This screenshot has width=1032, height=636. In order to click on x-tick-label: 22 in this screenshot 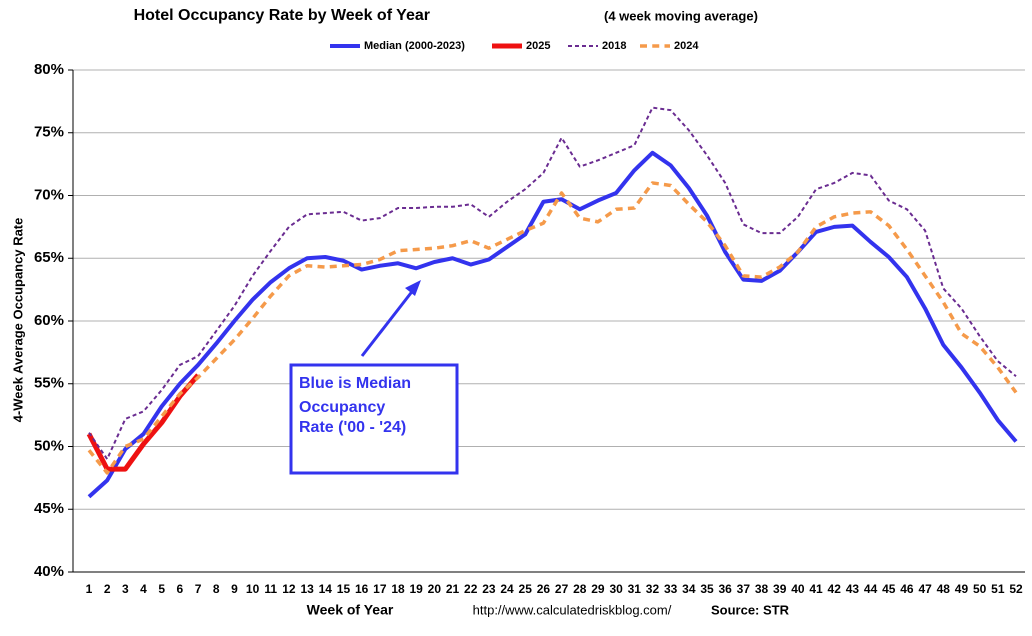, I will do `click(471, 589)`.